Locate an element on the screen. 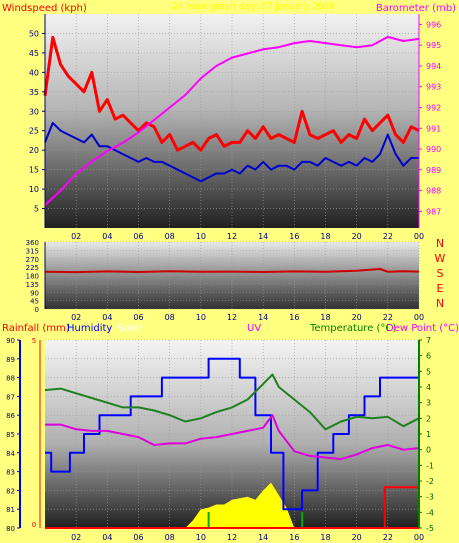 The height and width of the screenshot is (543, 459). climate-x-tick-label: 14 is located at coordinates (263, 537).